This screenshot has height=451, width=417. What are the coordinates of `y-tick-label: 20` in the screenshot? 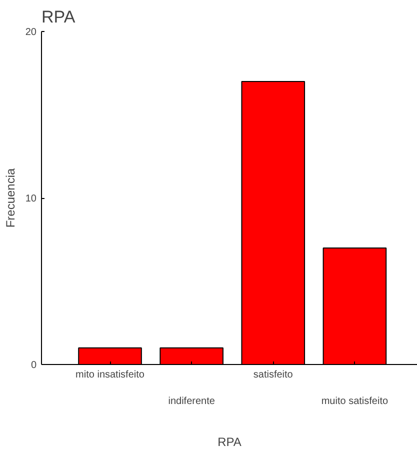 It's located at (31, 32).